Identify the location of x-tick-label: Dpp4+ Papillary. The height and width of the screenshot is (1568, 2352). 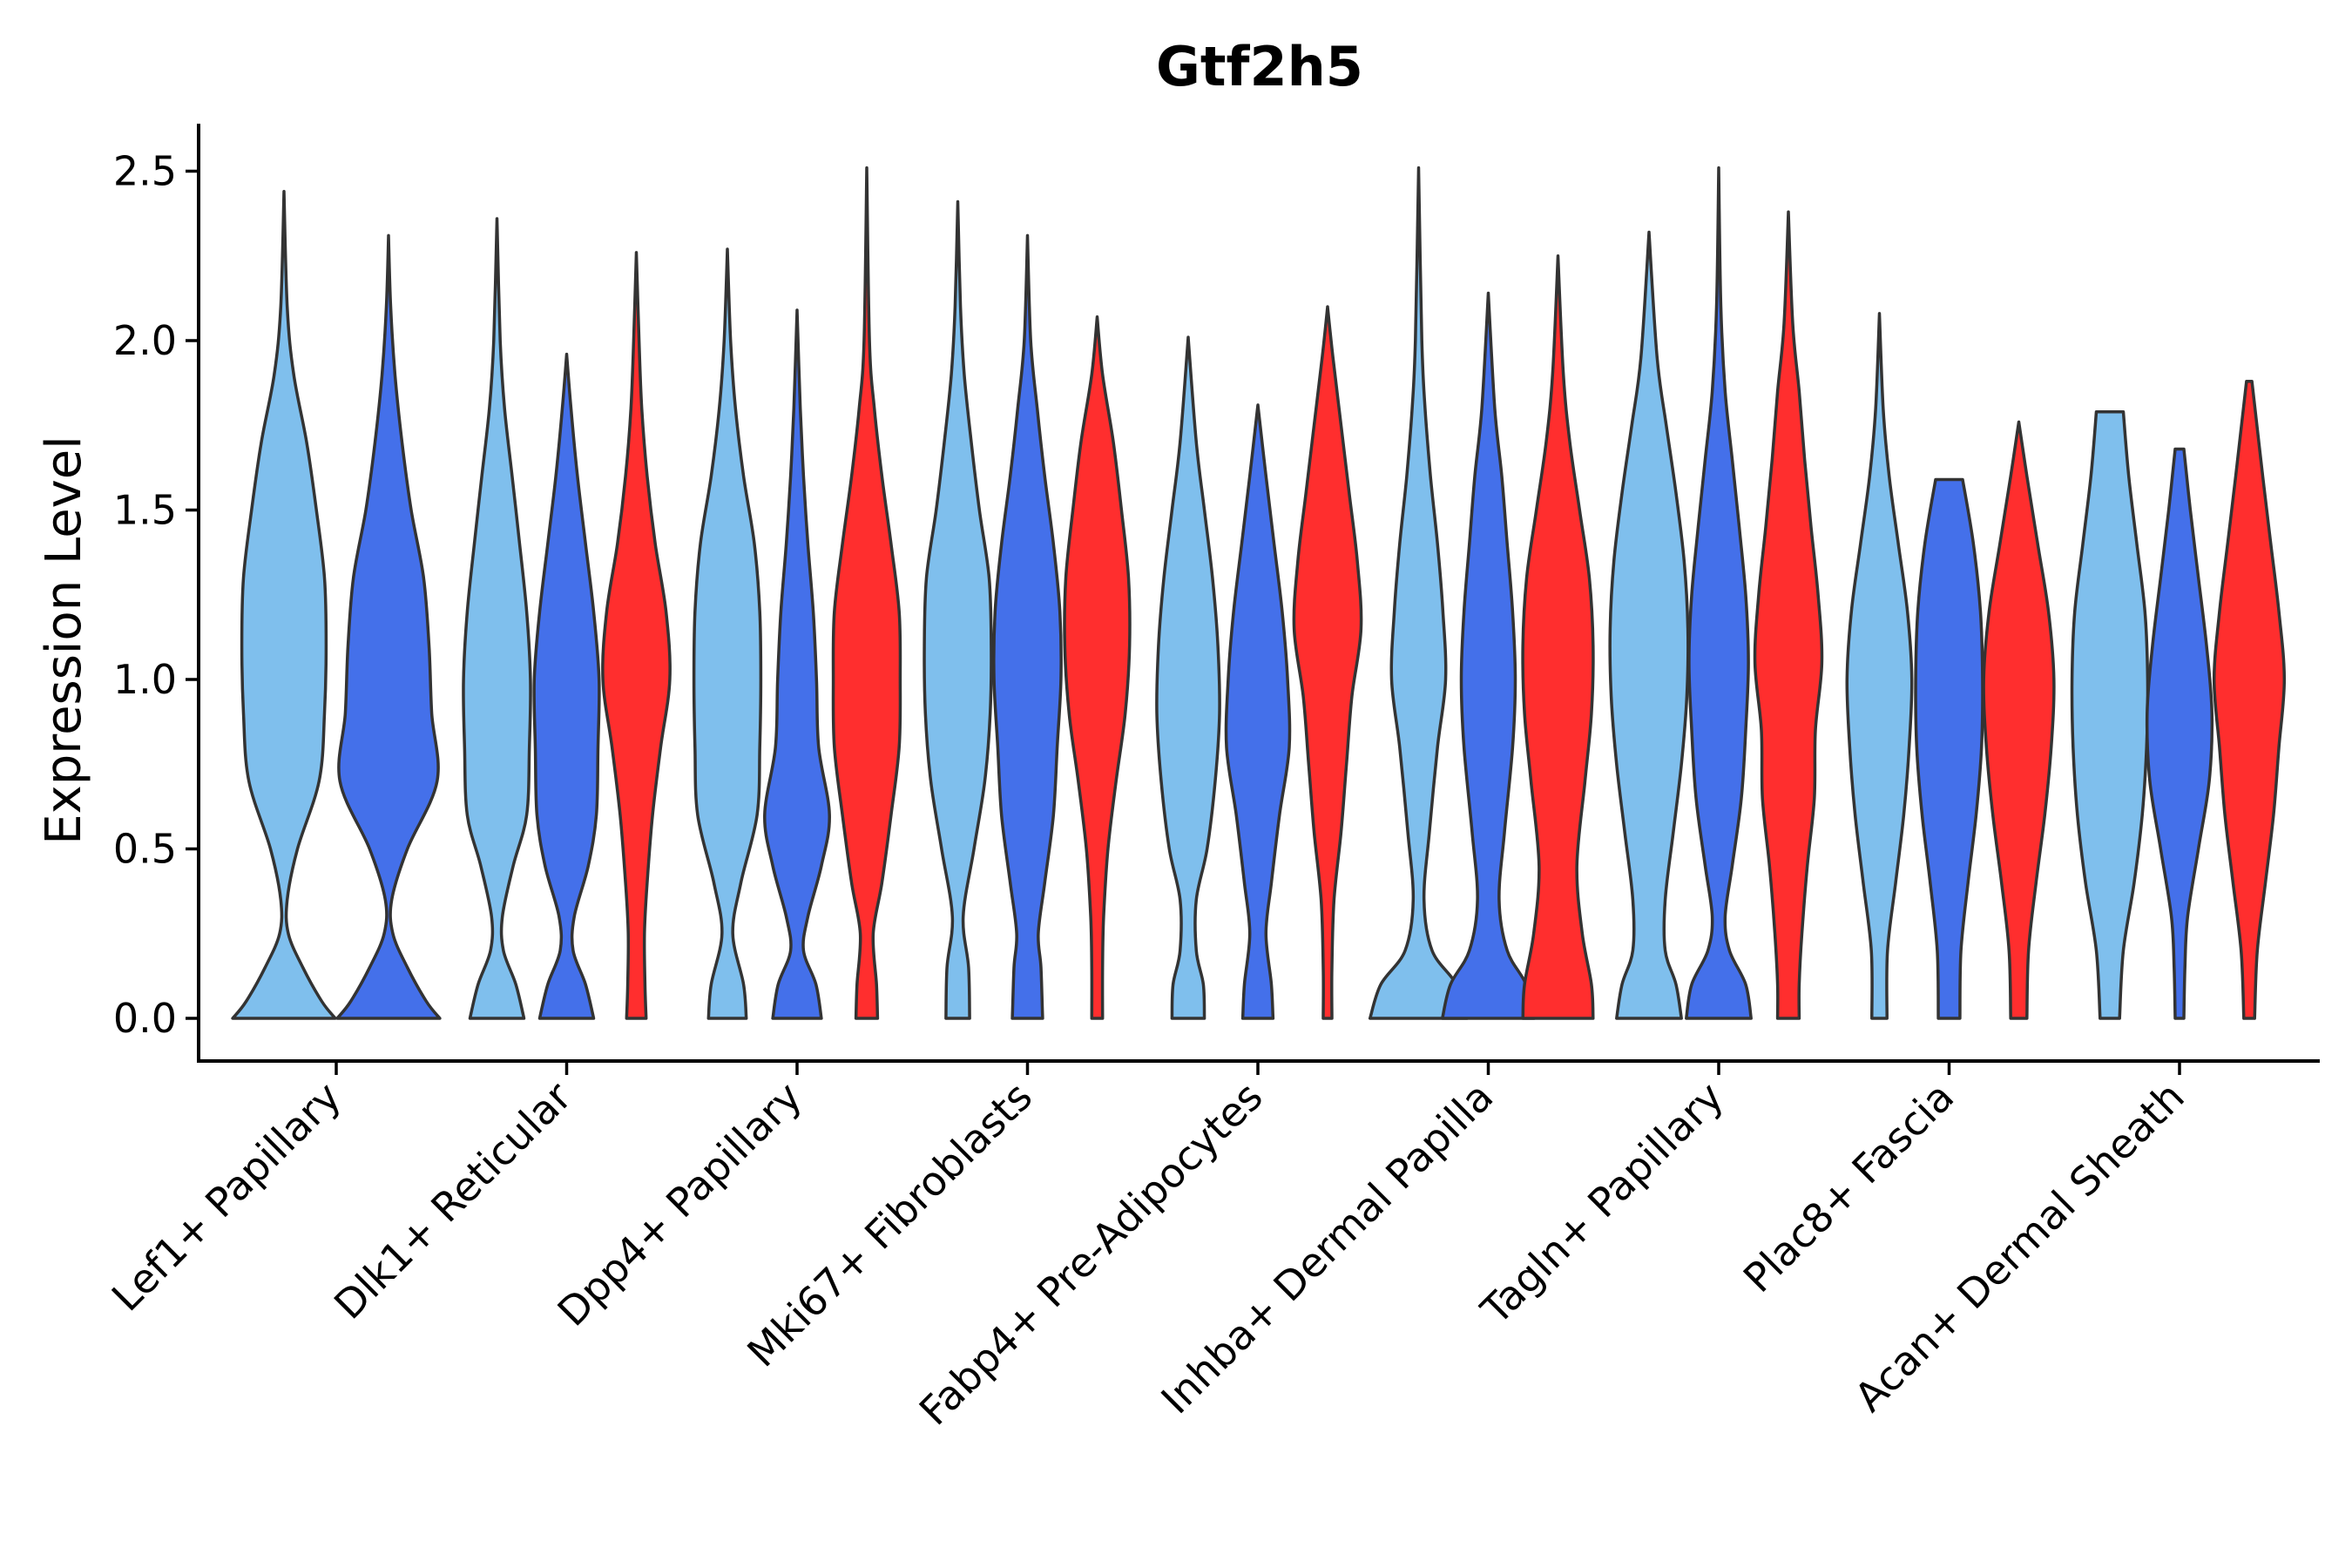
(680, 1204).